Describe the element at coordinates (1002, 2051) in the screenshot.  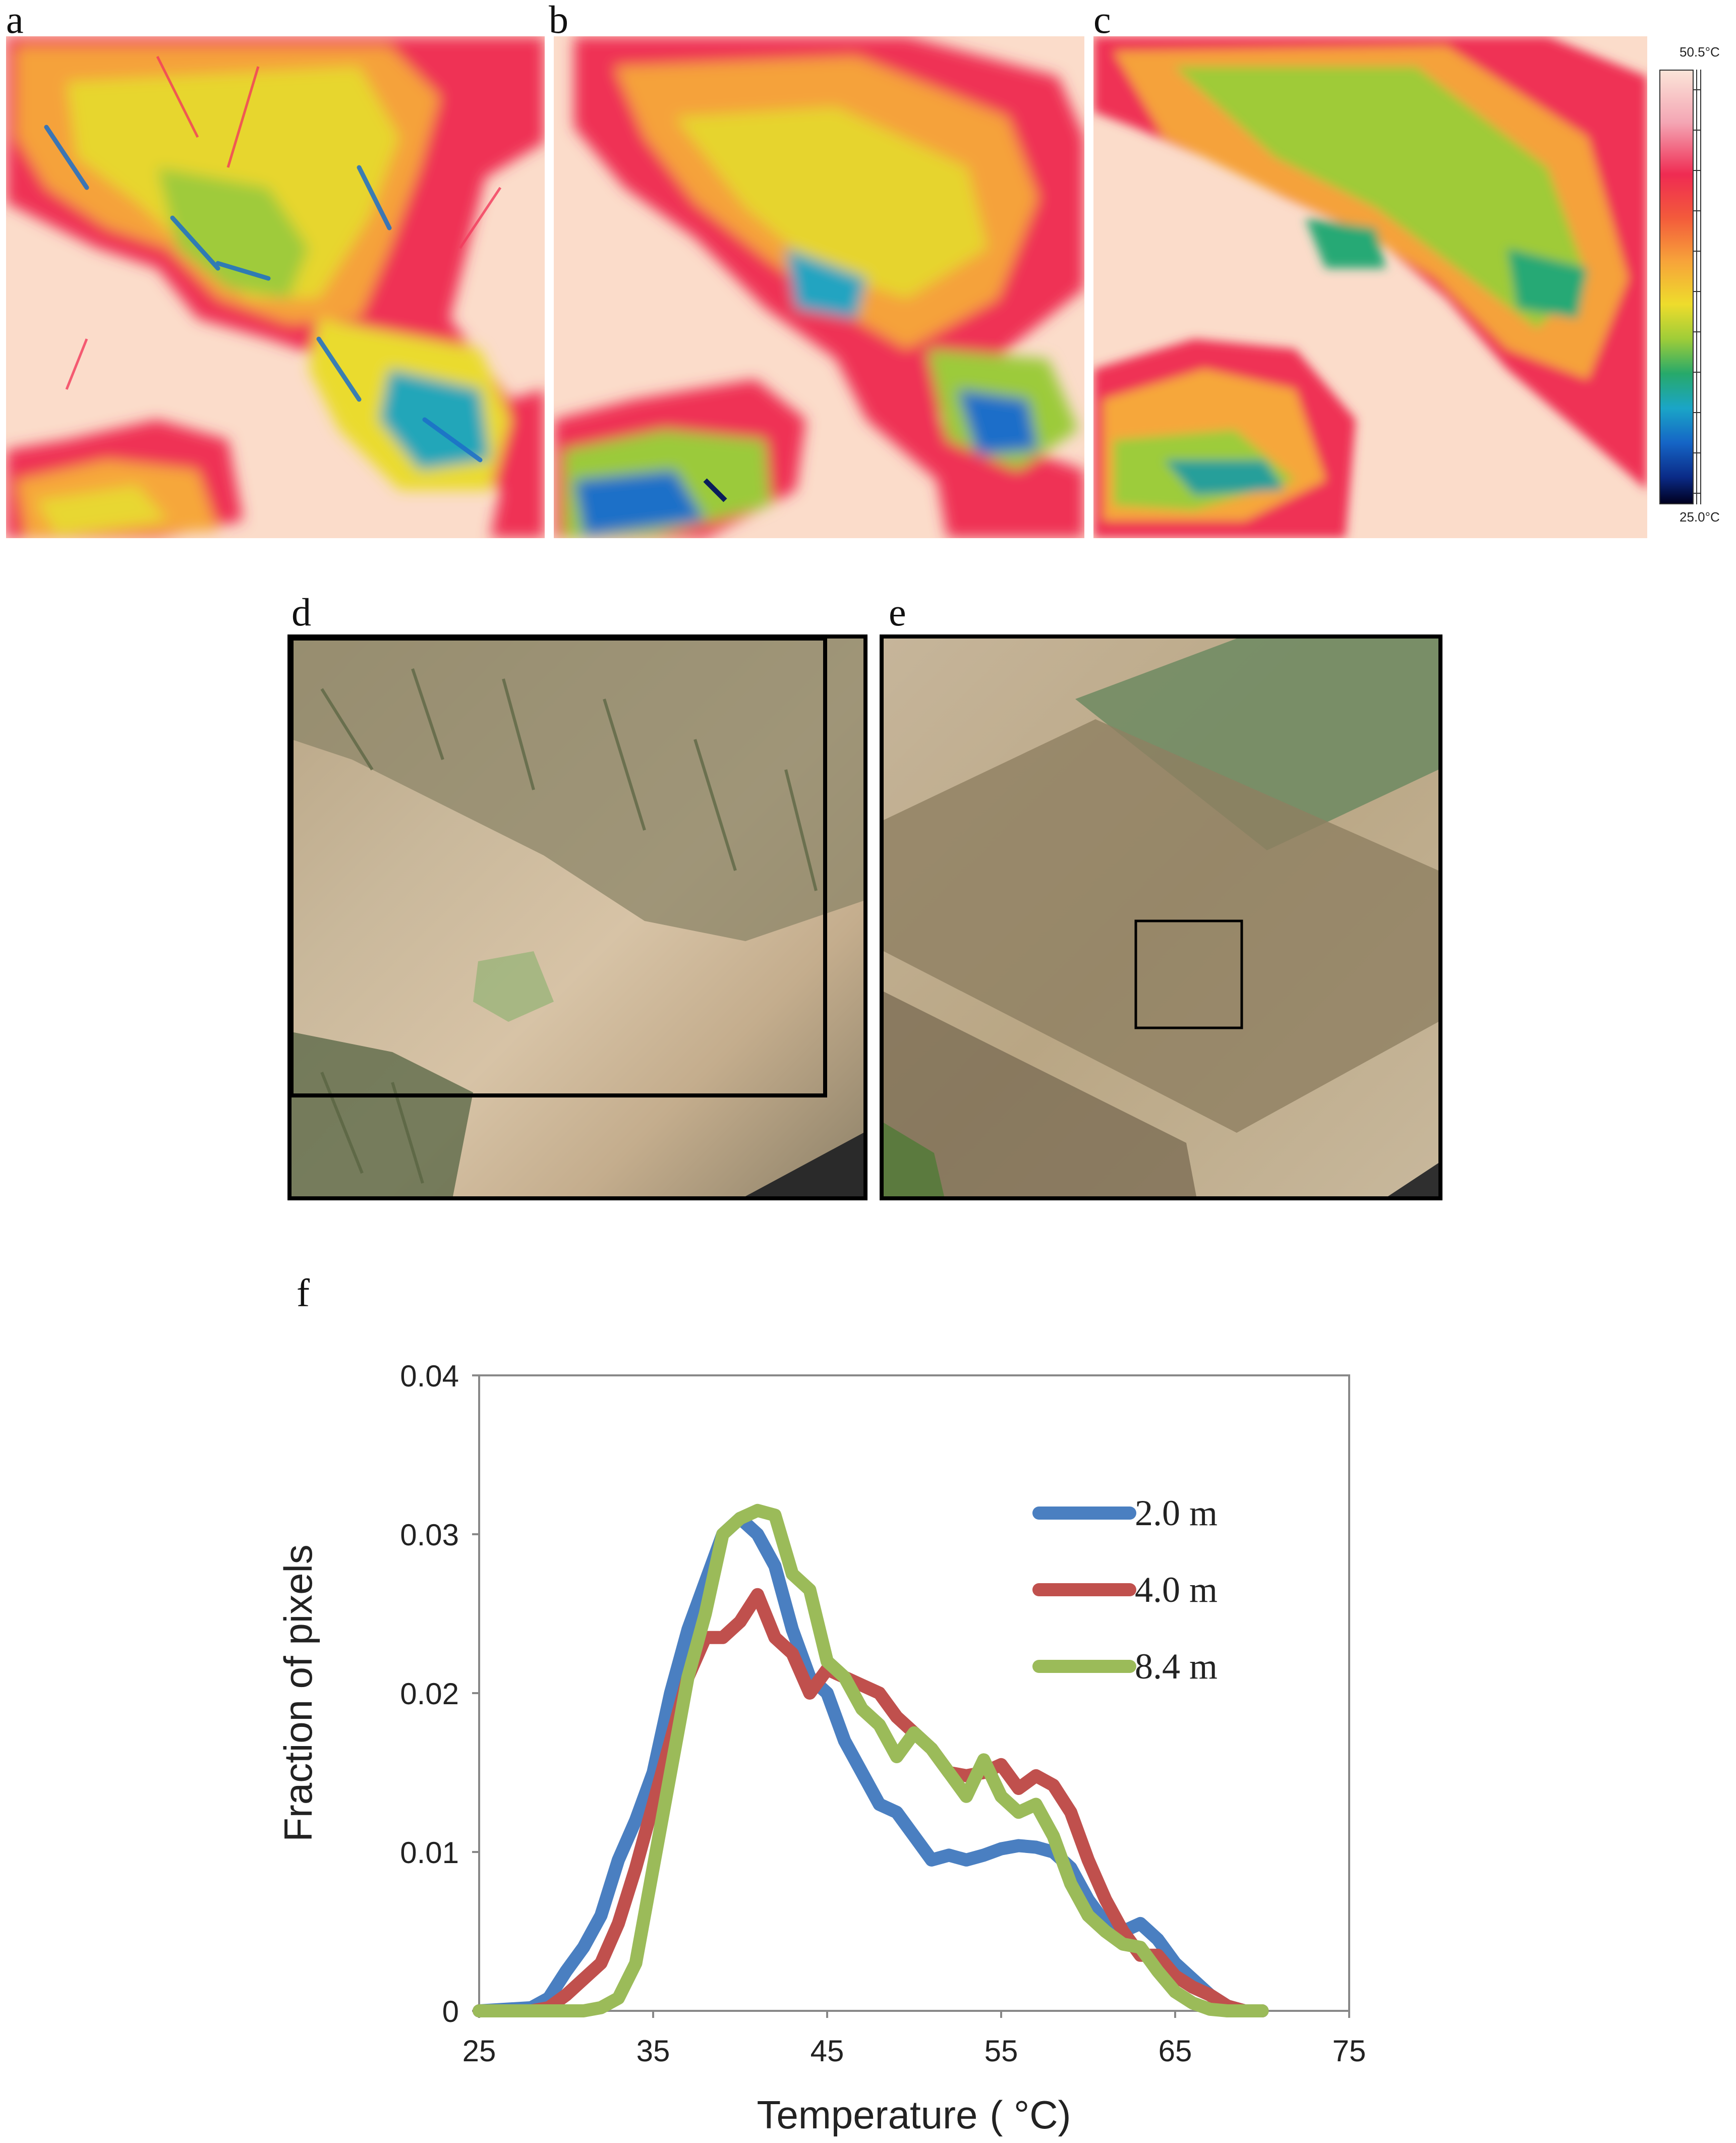
I see `x-tick-label: 55` at that location.